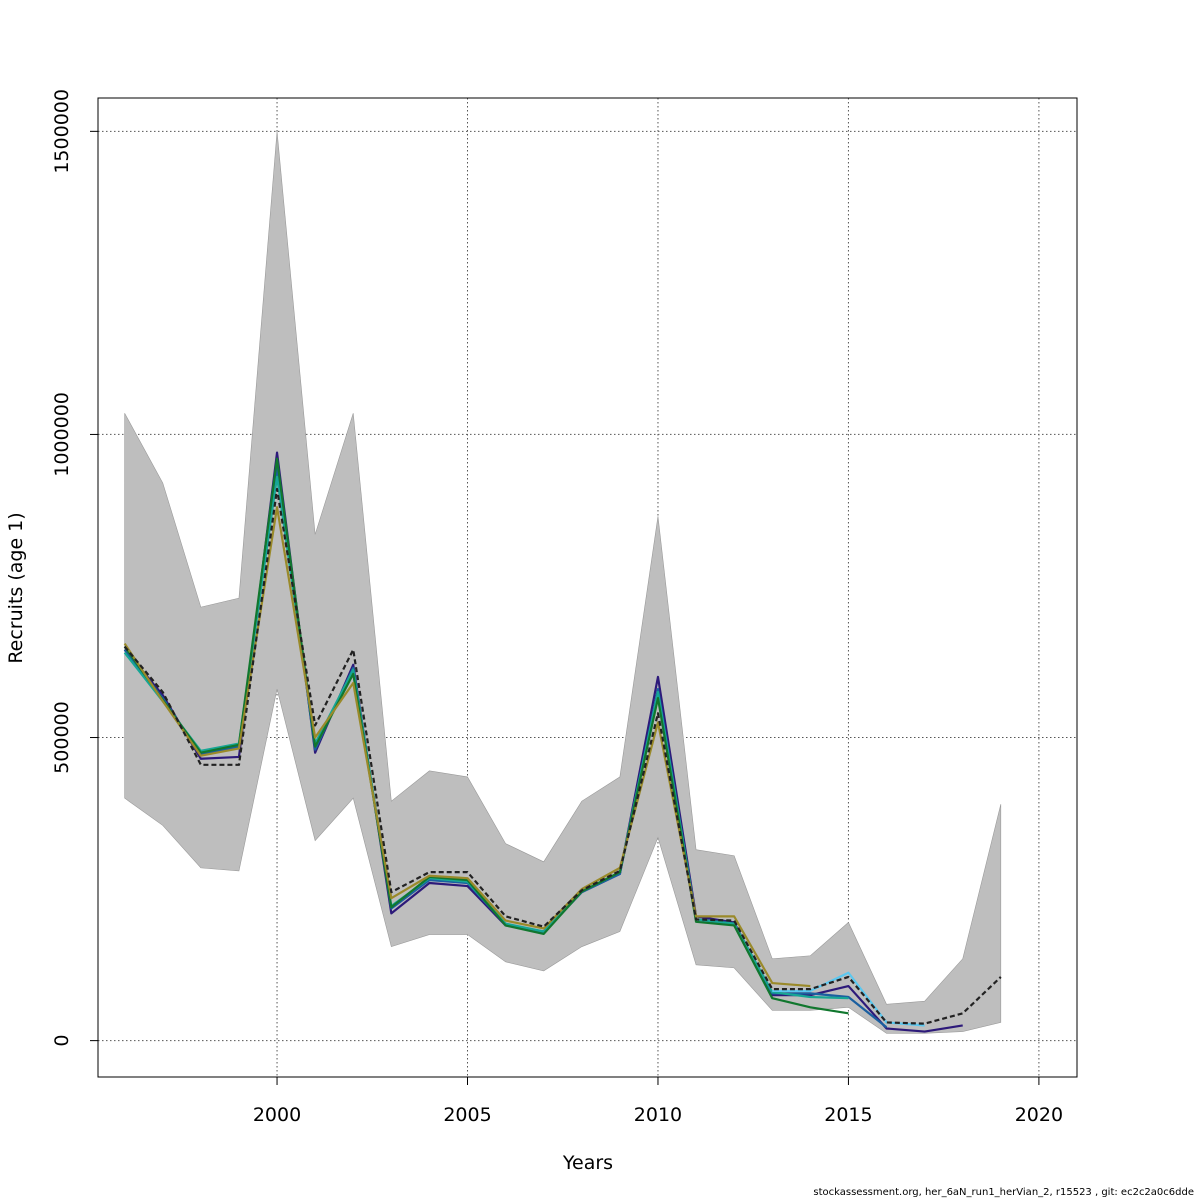  Describe the element at coordinates (16, 587) in the screenshot. I see `y-axis-title: Recruits (age 1)` at that location.